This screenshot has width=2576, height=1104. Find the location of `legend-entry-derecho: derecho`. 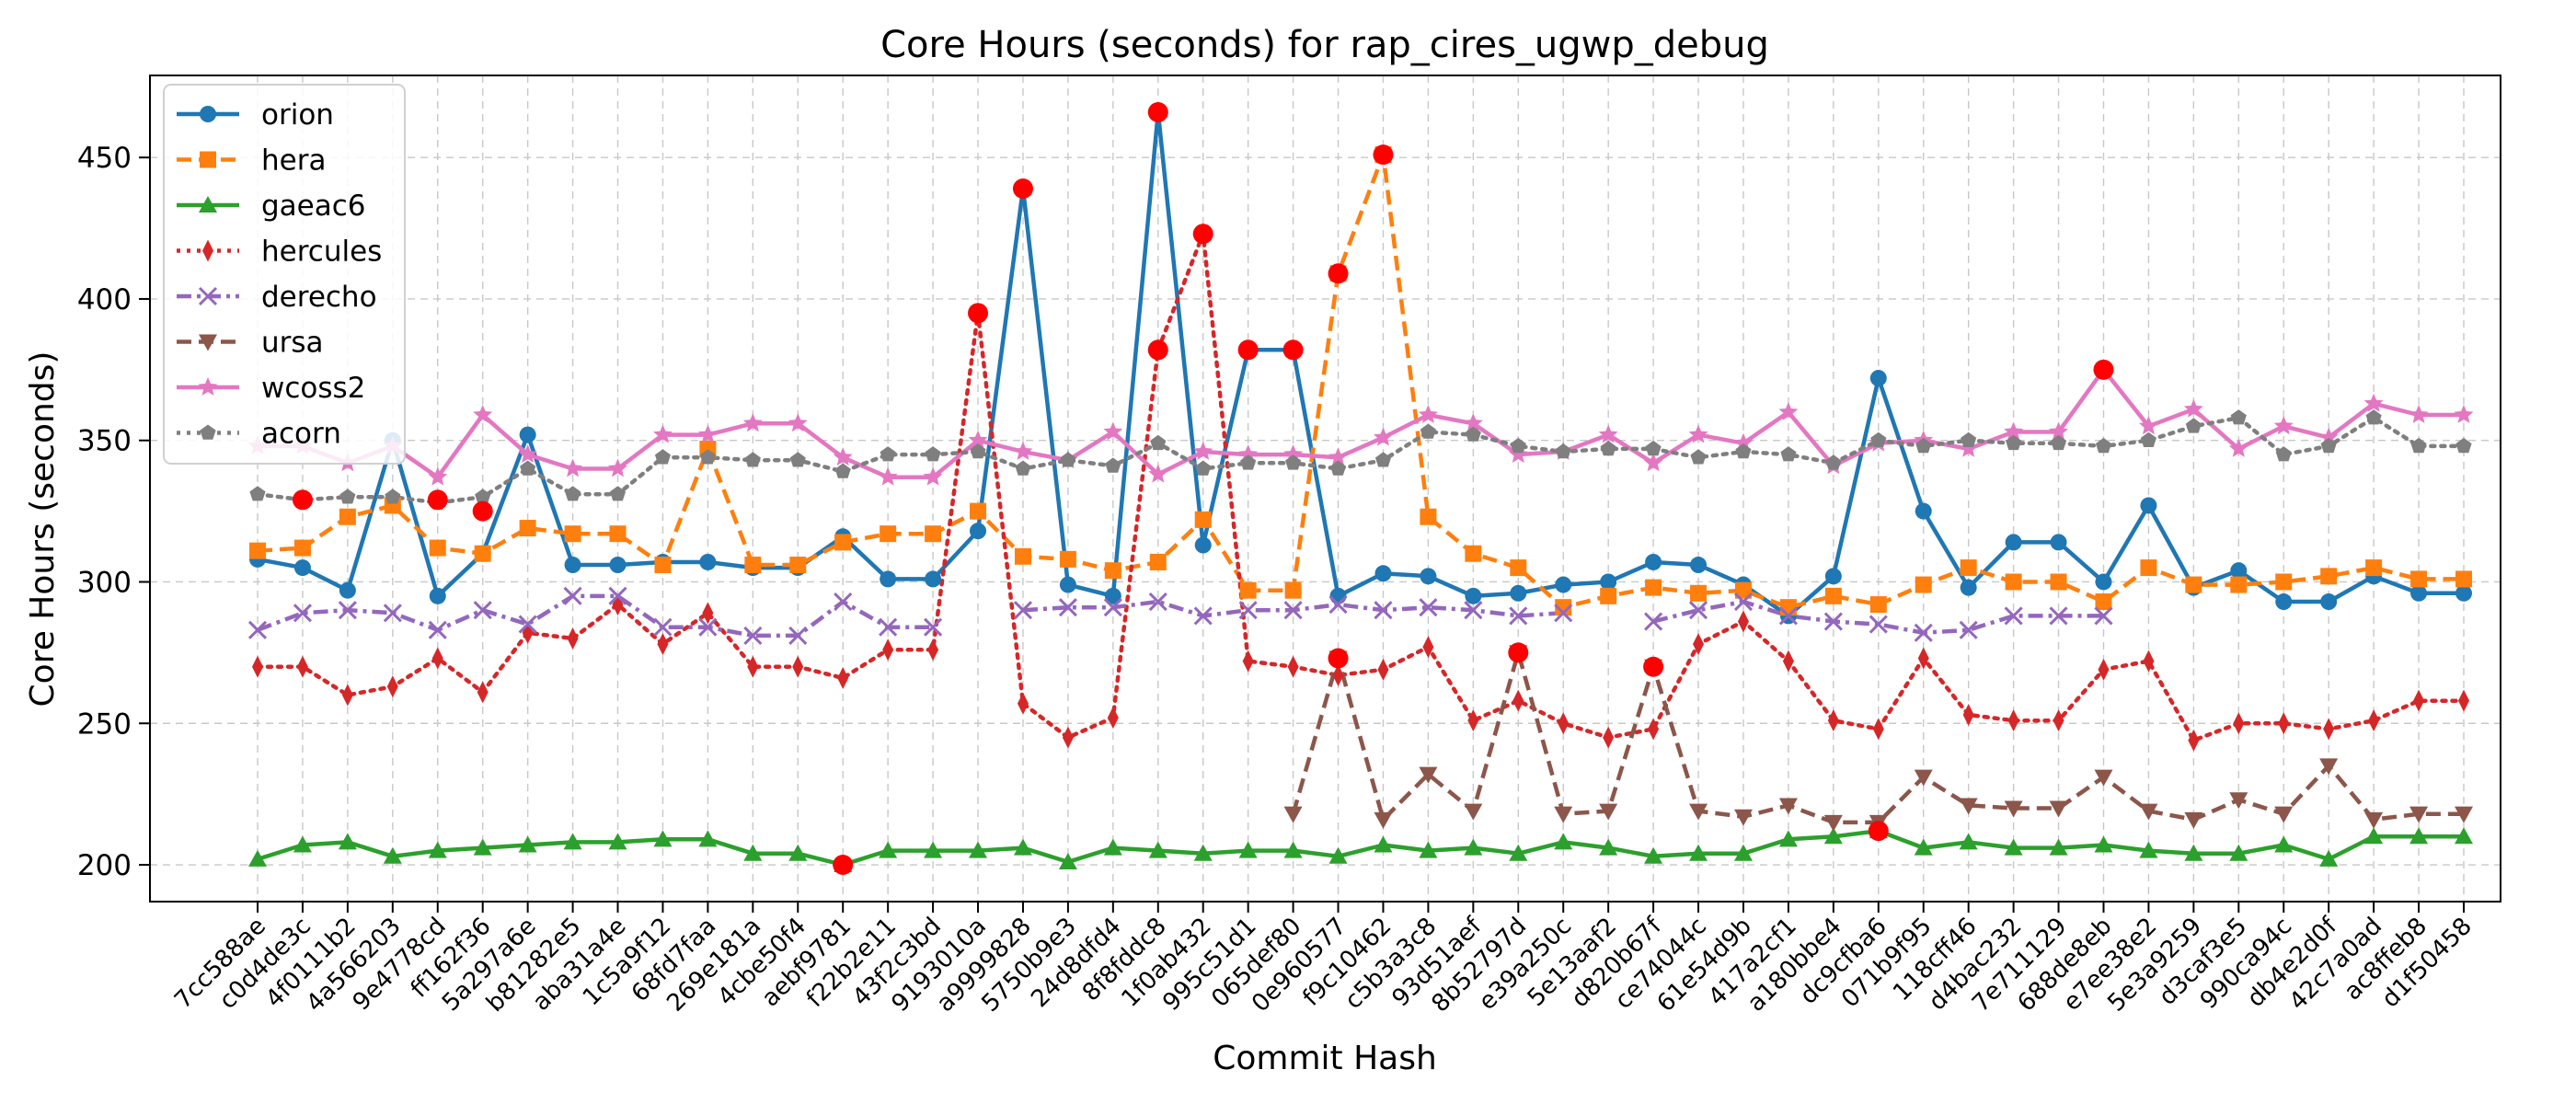

legend-entry-derecho: derecho is located at coordinates (277, 297).